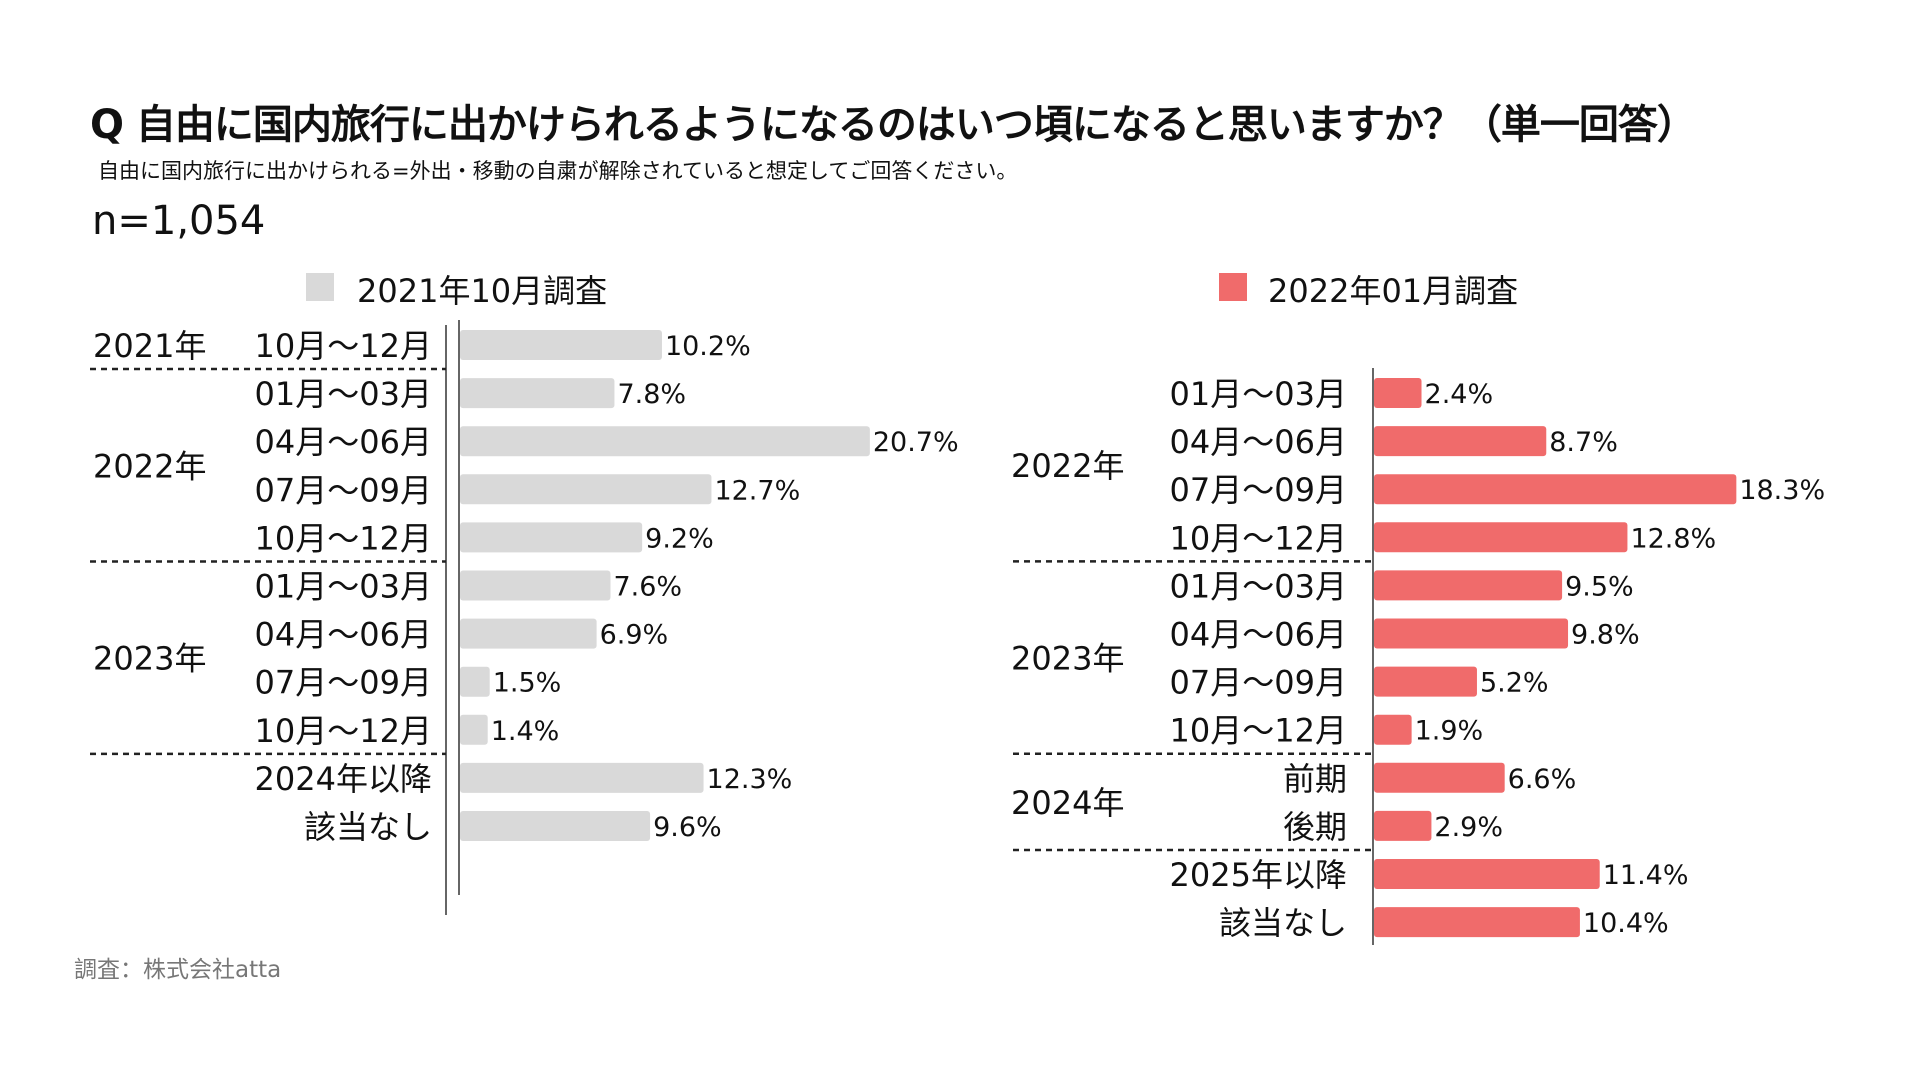 This screenshot has height=1080, width=1920. What do you see at coordinates (750, 779) in the screenshot?
I see `value-label: 12.3%` at bounding box center [750, 779].